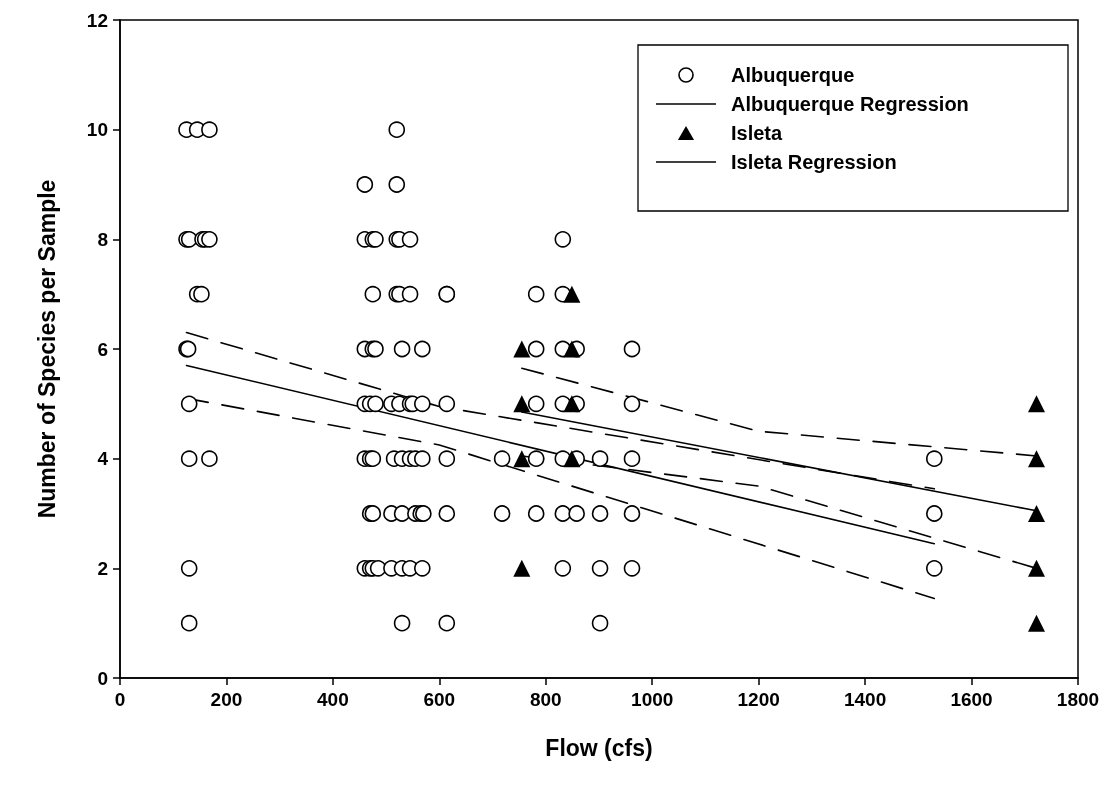 This screenshot has height=790, width=1116. I want to click on legend-label: Albuquerque Regression, so click(850, 104).